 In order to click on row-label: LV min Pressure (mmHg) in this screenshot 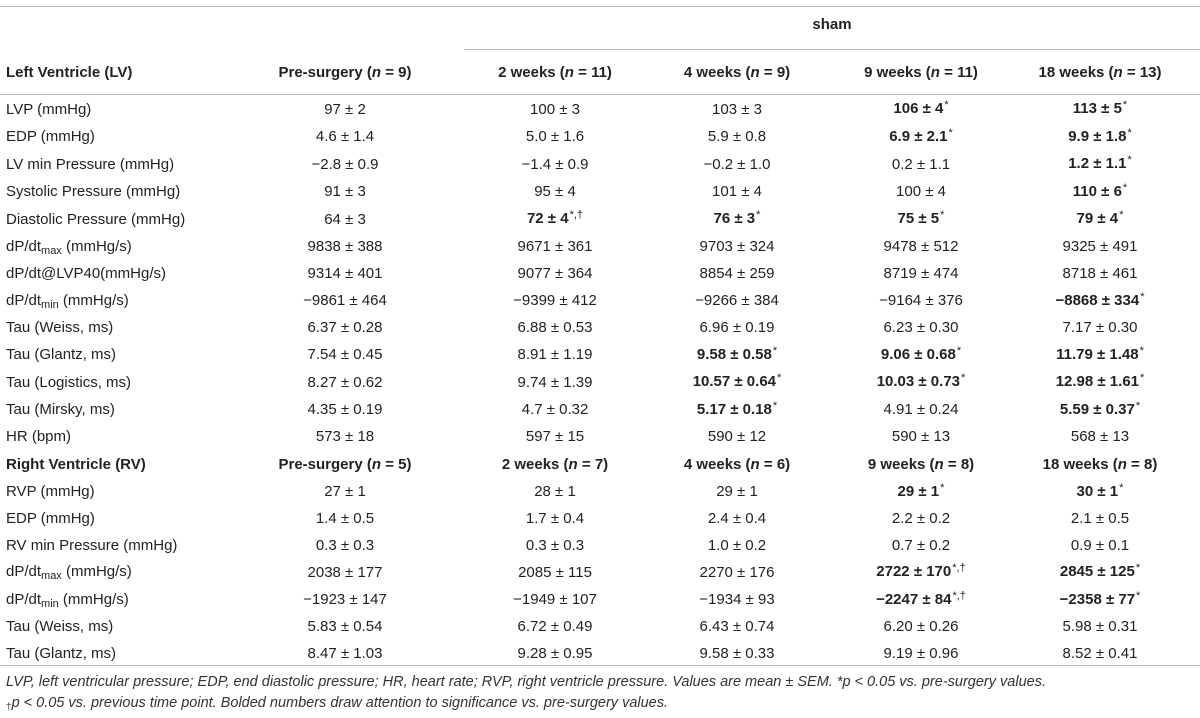, I will do `click(113, 165)`.